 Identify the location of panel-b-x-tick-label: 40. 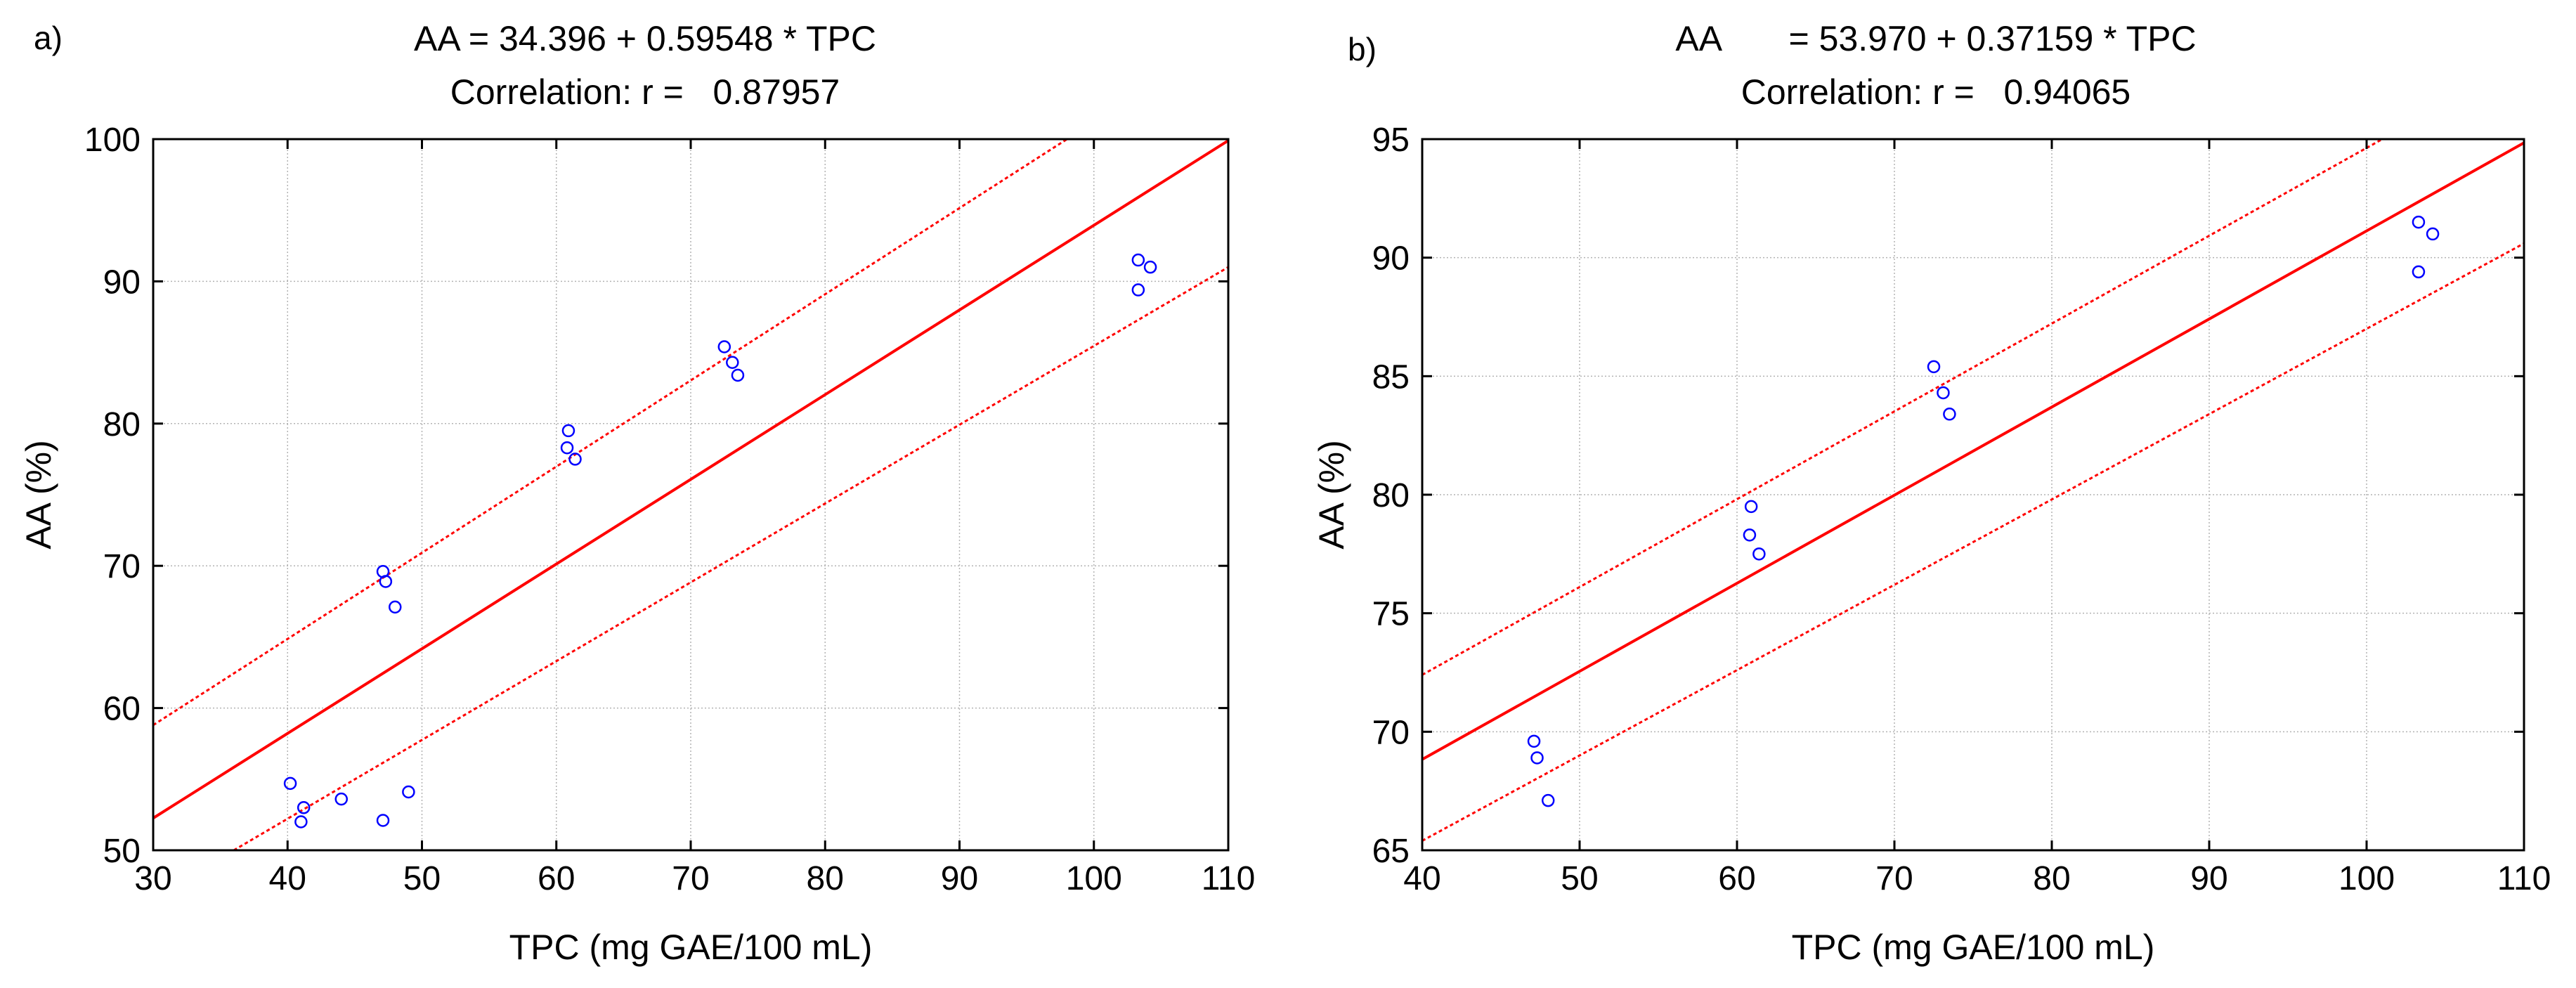
(1421, 878).